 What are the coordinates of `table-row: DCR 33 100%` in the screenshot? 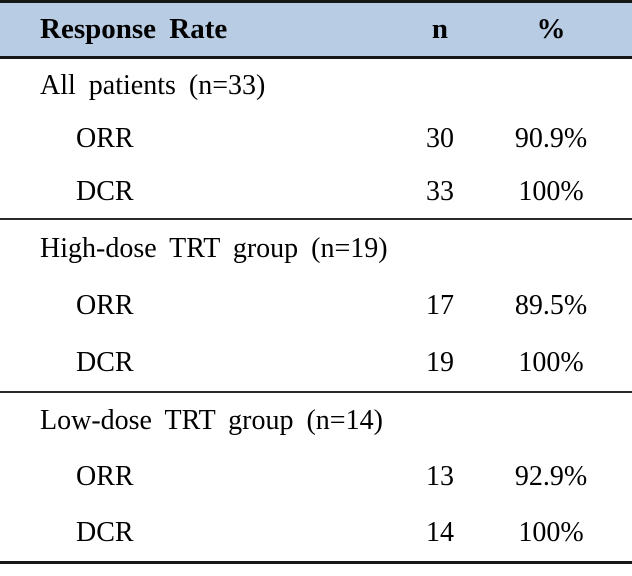 It's located at (316, 191).